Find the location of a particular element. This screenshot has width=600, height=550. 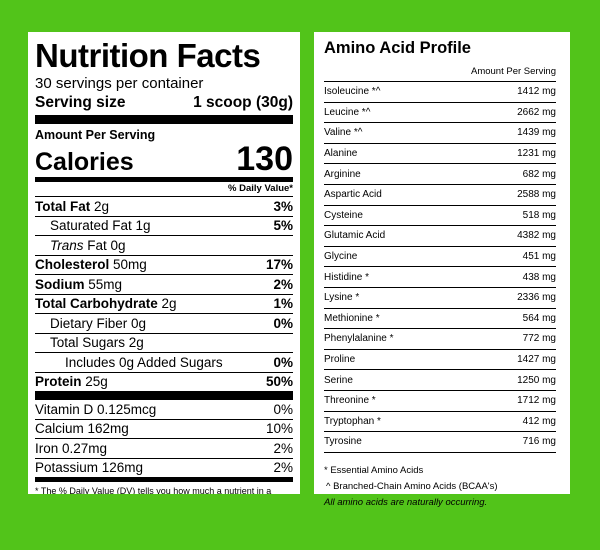

nutrient-name: Cholesterol is located at coordinates (72, 265).